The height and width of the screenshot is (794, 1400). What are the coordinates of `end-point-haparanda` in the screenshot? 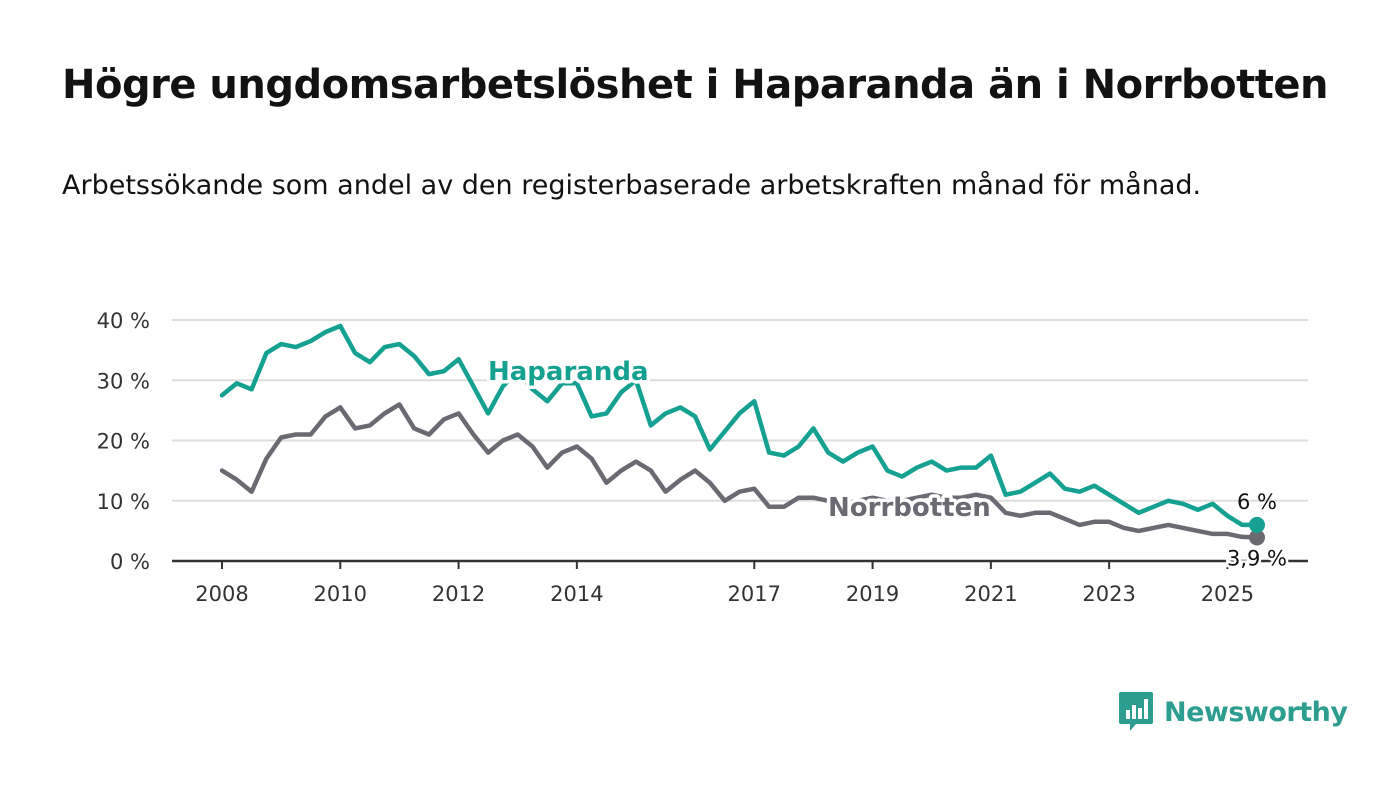 It's located at (1257, 524).